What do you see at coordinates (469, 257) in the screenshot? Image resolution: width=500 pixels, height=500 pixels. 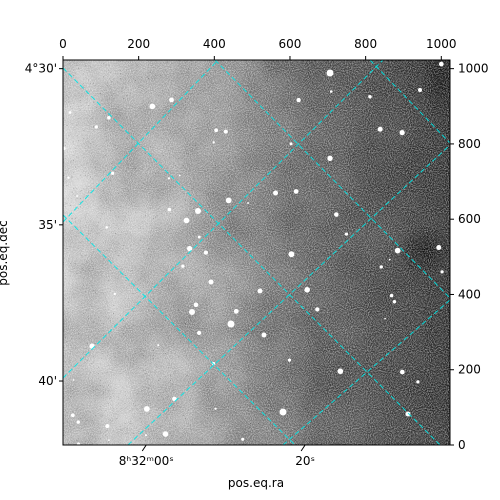 I see `right-pixel-axis: 0 200 400 600 800 1000` at bounding box center [469, 257].